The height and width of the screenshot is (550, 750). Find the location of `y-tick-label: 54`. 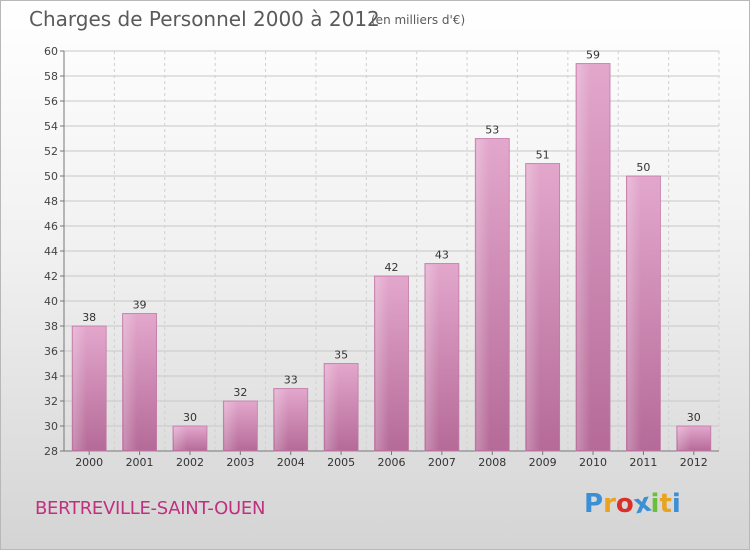

y-tick-label: 54 is located at coordinates (51, 126).